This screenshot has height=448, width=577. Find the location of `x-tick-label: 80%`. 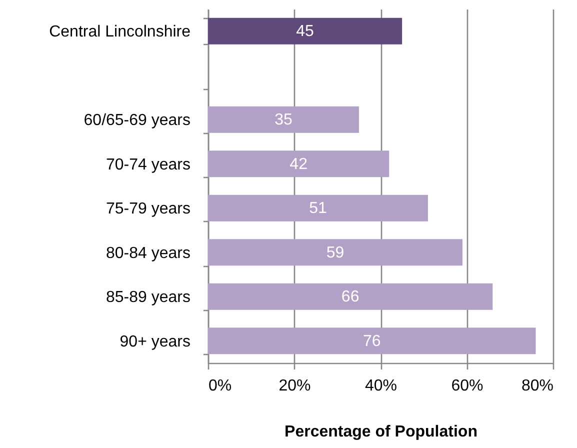

x-tick-label: 80% is located at coordinates (537, 386).